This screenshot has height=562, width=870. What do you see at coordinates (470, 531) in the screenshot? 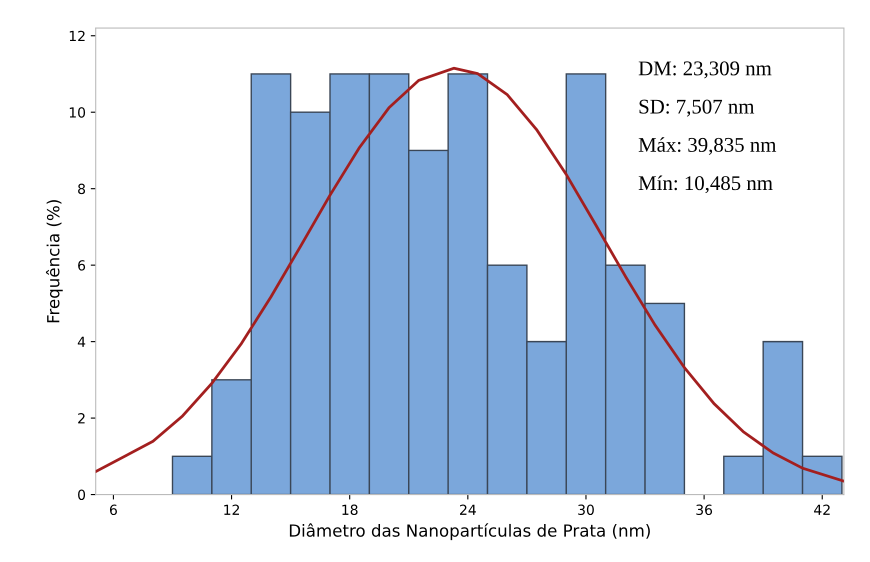
I see `x-axis-title: Diâmetro das Nanopartículas de Prata (nm)` at bounding box center [470, 531].